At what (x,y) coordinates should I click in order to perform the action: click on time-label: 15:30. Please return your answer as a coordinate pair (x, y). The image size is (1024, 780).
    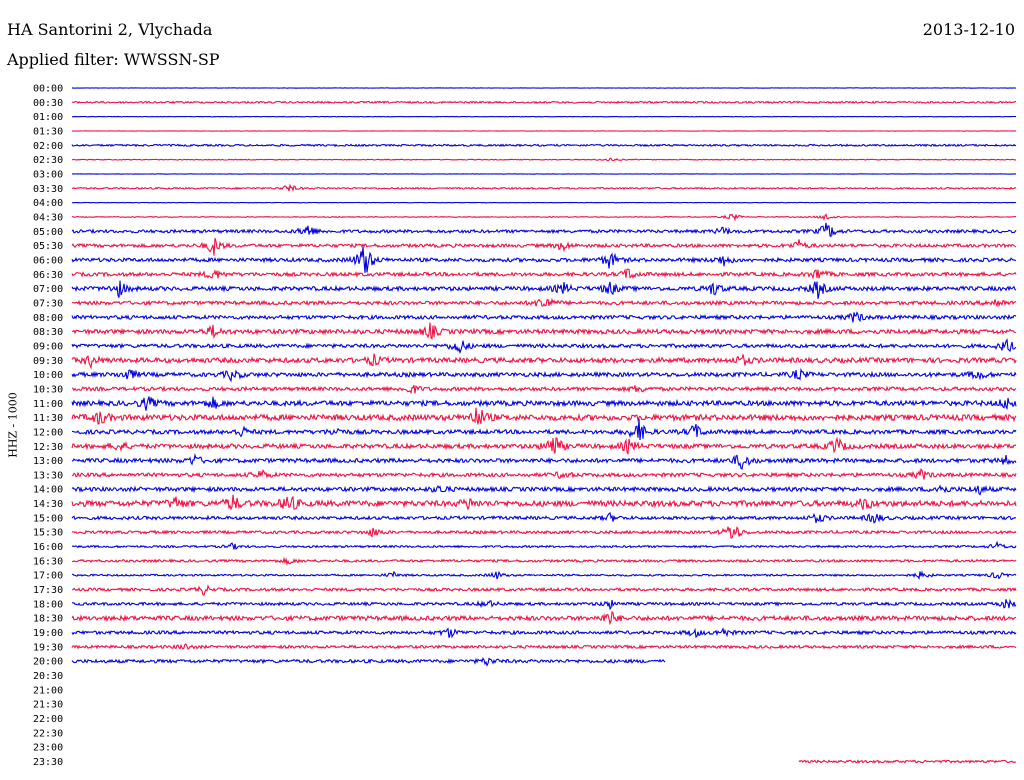
    Looking at the image, I should click on (48, 533).